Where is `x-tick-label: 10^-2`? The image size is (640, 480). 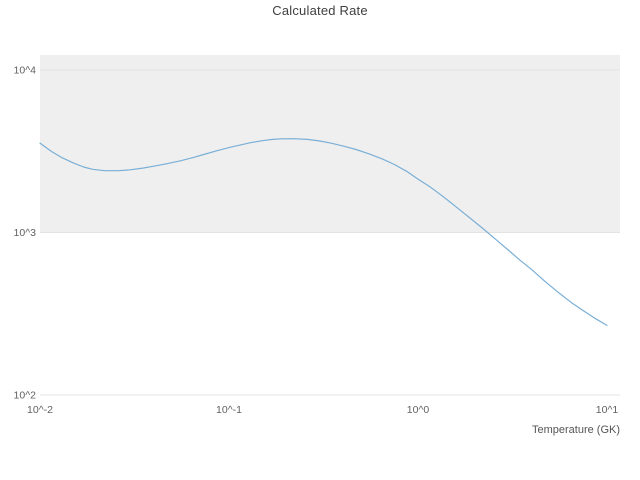
x-tick-label: 10^-2 is located at coordinates (40, 410).